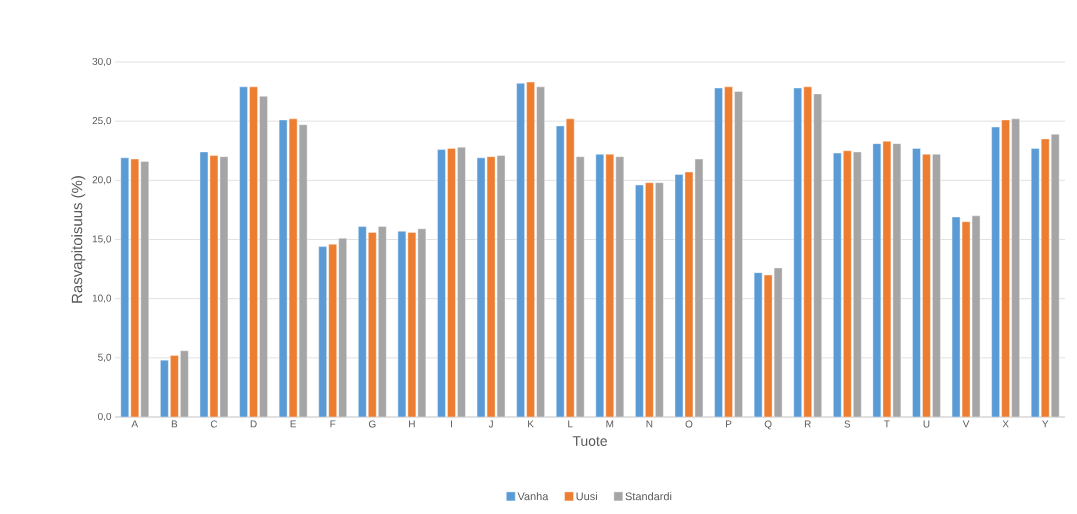 This screenshot has width=1077, height=514. I want to click on legend-label: Uusi, so click(586, 496).